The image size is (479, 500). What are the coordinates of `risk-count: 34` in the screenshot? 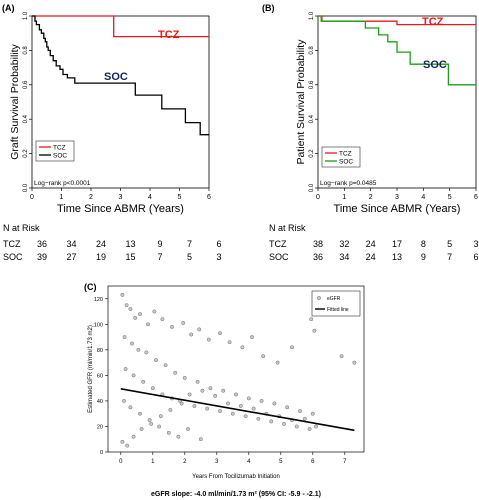 It's located at (71, 244).